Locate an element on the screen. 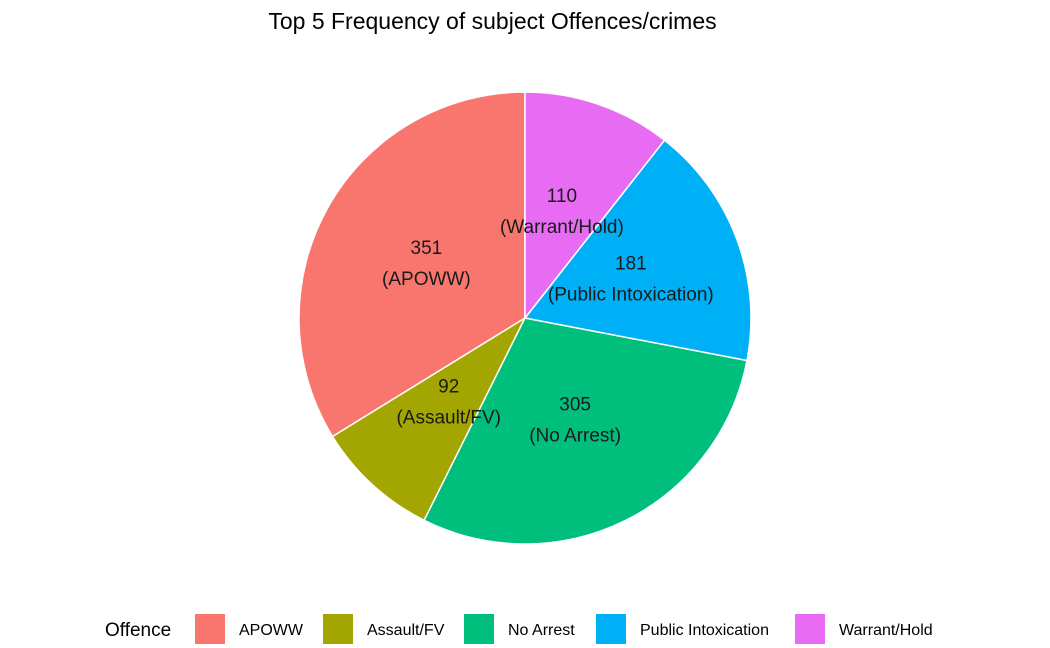 This screenshot has height=648, width=1050. legend-label-warrant-hold: Warrant/Hold is located at coordinates (886, 630).